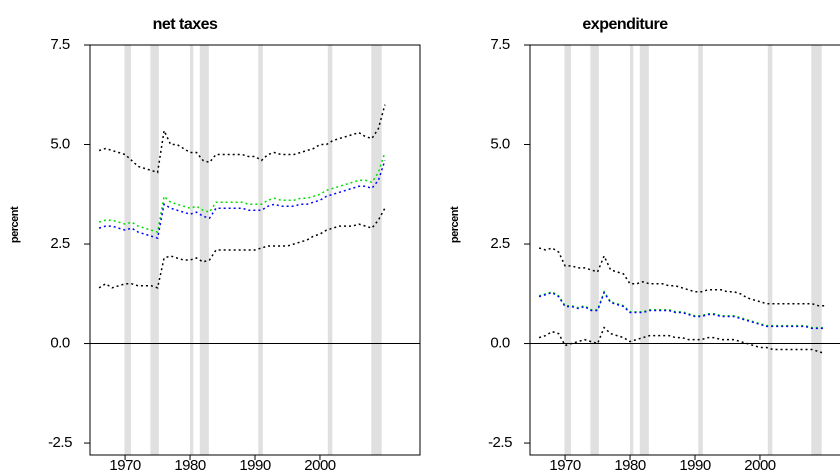  I want to click on chart-title: net taxes, so click(185, 24).